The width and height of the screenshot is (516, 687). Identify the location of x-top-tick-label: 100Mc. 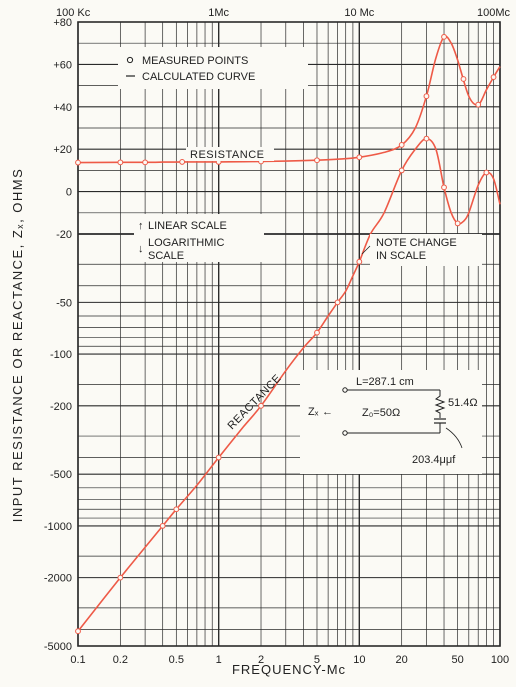
(494, 13).